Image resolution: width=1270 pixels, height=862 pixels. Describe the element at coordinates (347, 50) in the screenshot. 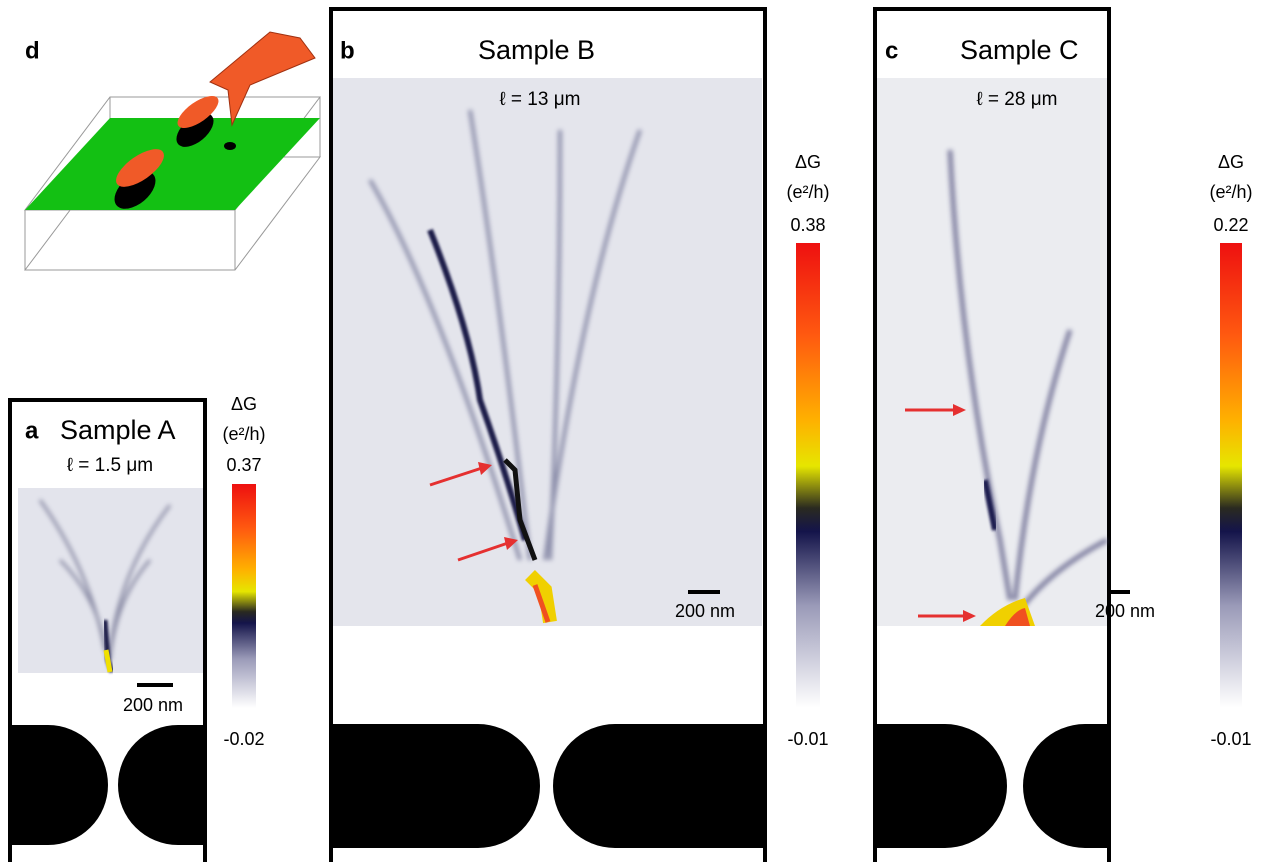

I see `panel-letter: b` at that location.